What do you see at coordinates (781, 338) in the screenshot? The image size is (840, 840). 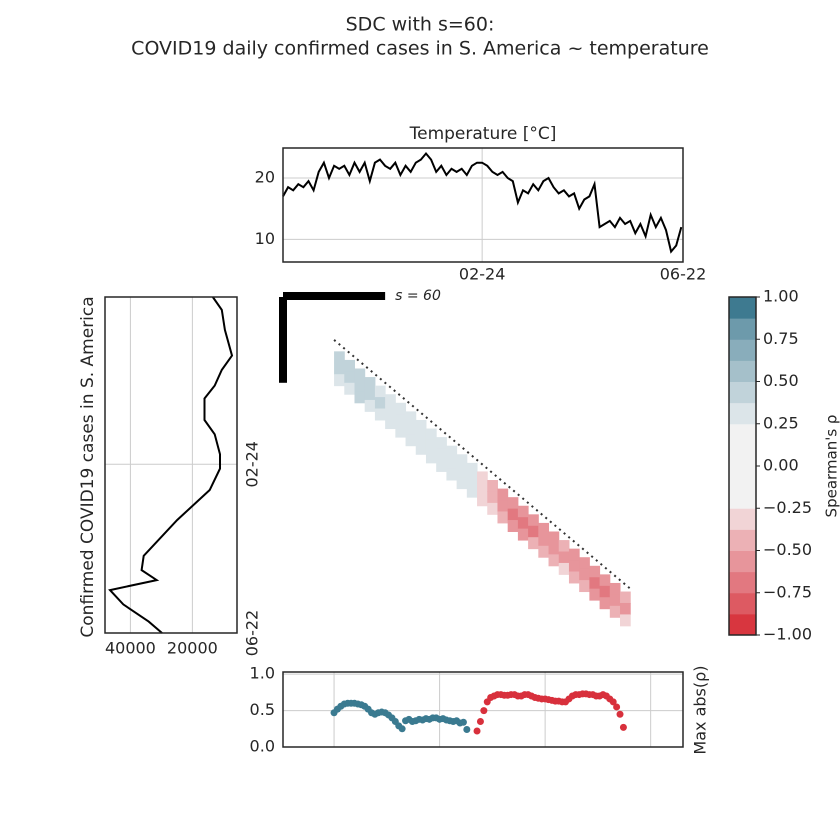 I see `colorbar-tick-label: 0.75` at bounding box center [781, 338].